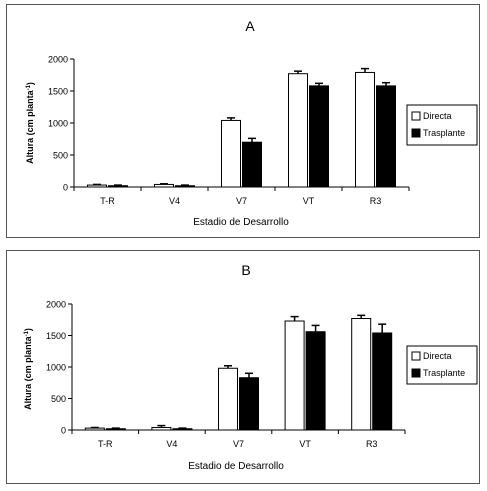 This screenshot has height=491, width=487. I want to click on chart-title: A, so click(250, 26).